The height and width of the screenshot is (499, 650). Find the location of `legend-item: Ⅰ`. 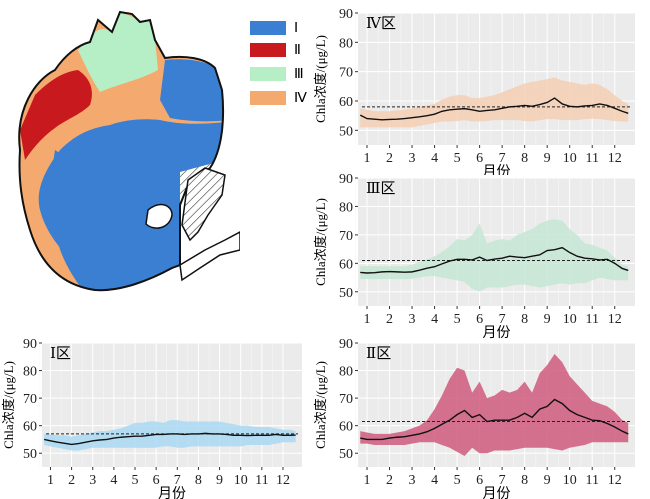

legend-item: Ⅰ is located at coordinates (274, 28).